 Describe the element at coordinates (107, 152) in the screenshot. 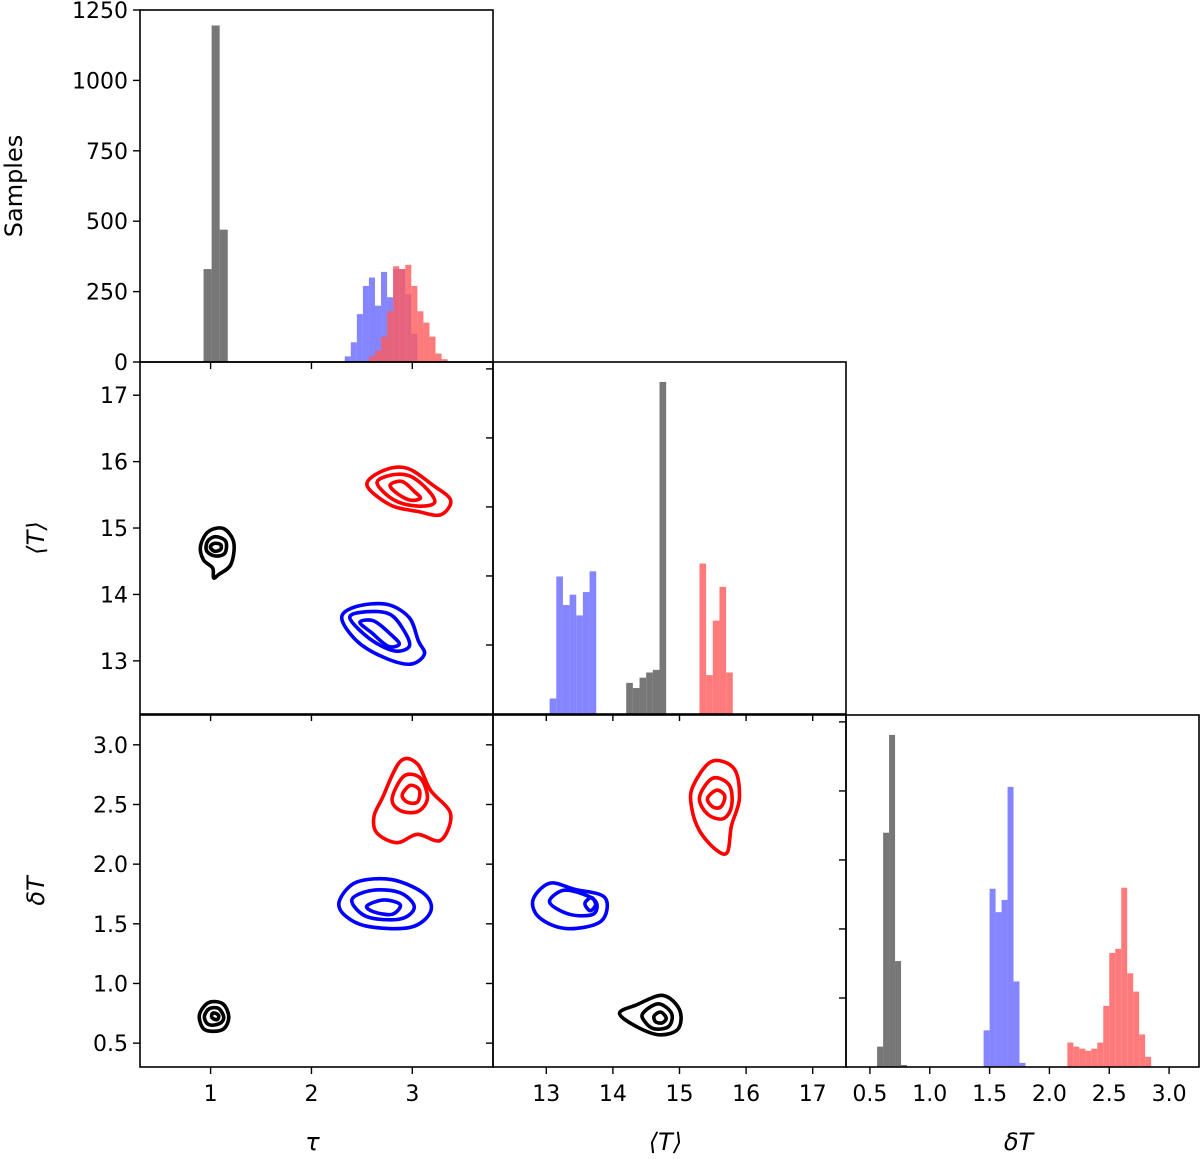

I see `y-tick-label-samples: 750` at that location.